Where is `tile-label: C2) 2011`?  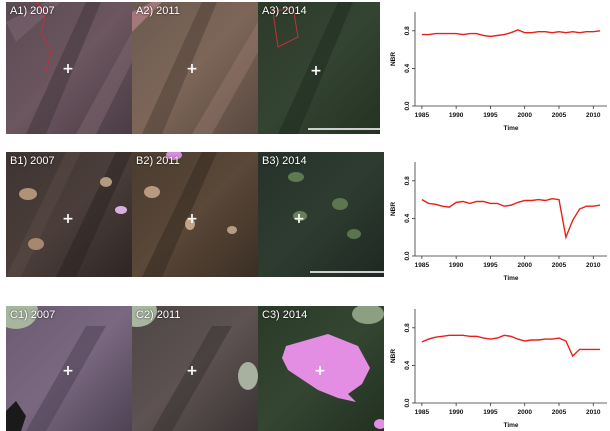
tile-label: C2) 2011 is located at coordinates (158, 315).